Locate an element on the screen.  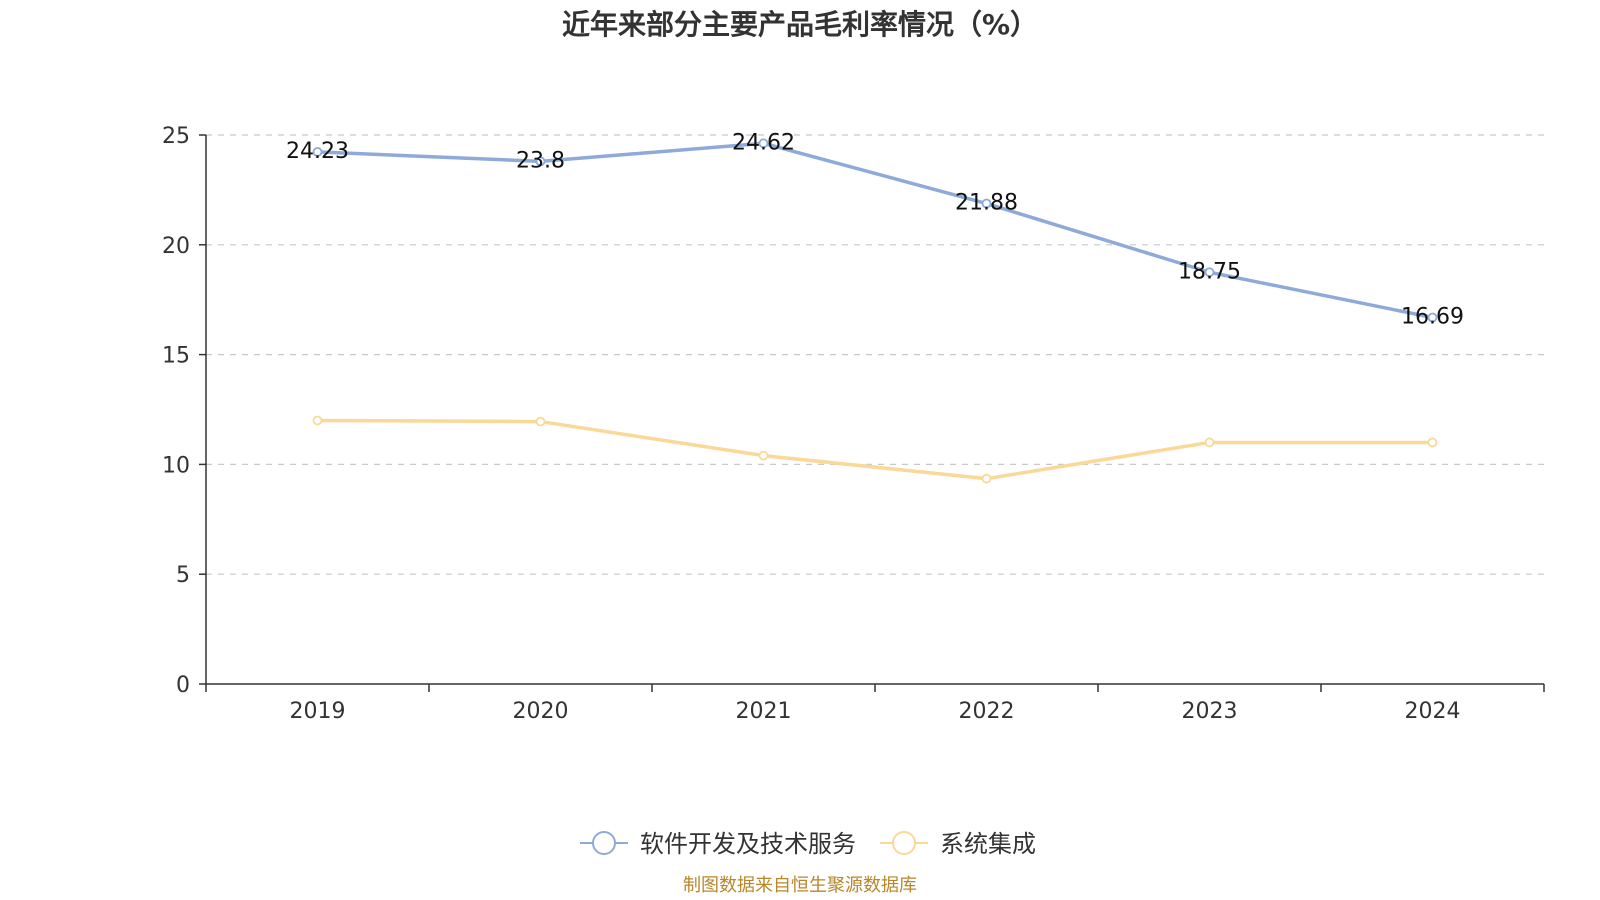
data-label: 24.23 is located at coordinates (317, 151).